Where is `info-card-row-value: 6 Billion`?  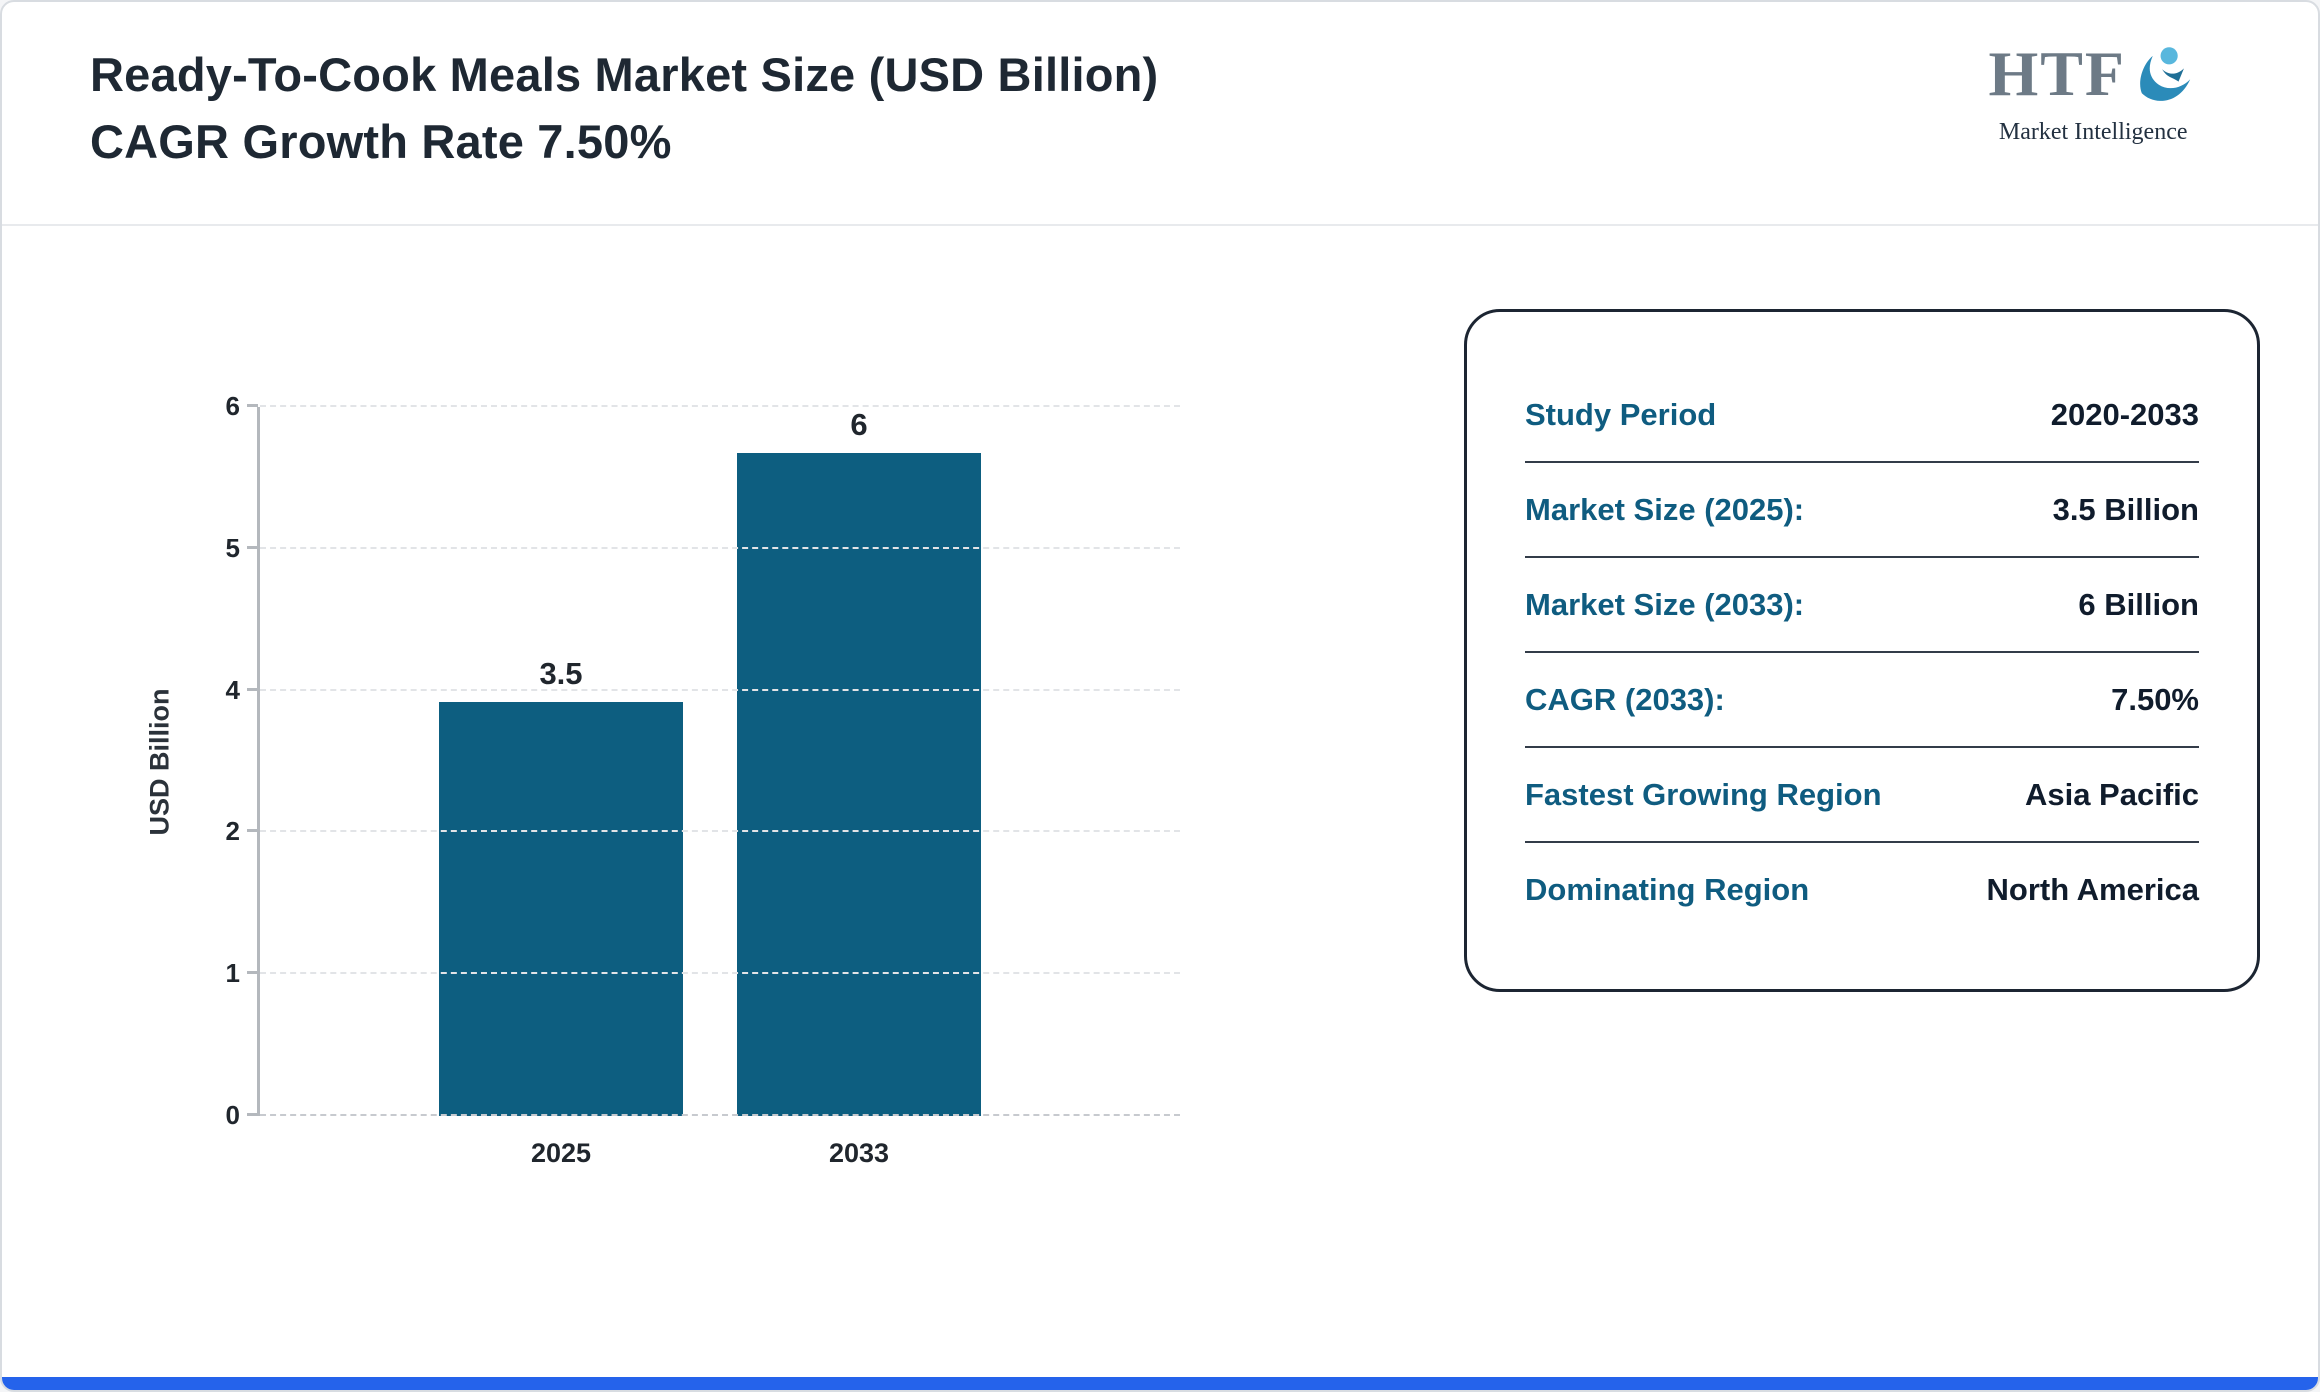 info-card-row-value: 6 Billion is located at coordinates (2138, 604).